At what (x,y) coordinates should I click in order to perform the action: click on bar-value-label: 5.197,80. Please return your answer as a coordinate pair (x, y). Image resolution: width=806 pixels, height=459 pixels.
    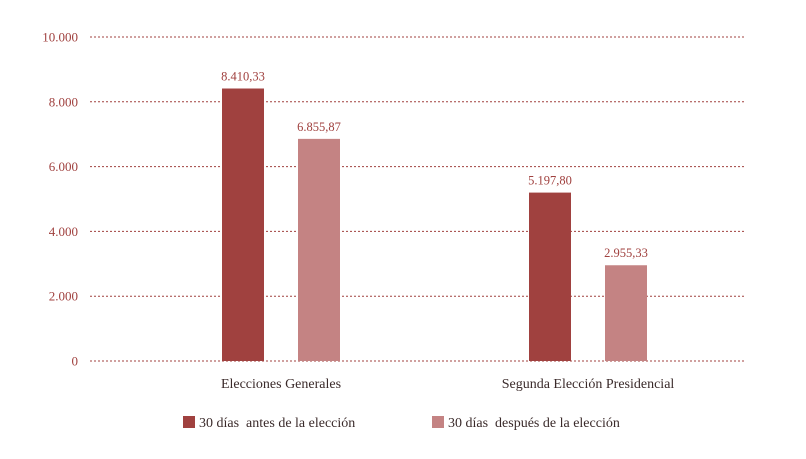
    Looking at the image, I should click on (550, 181).